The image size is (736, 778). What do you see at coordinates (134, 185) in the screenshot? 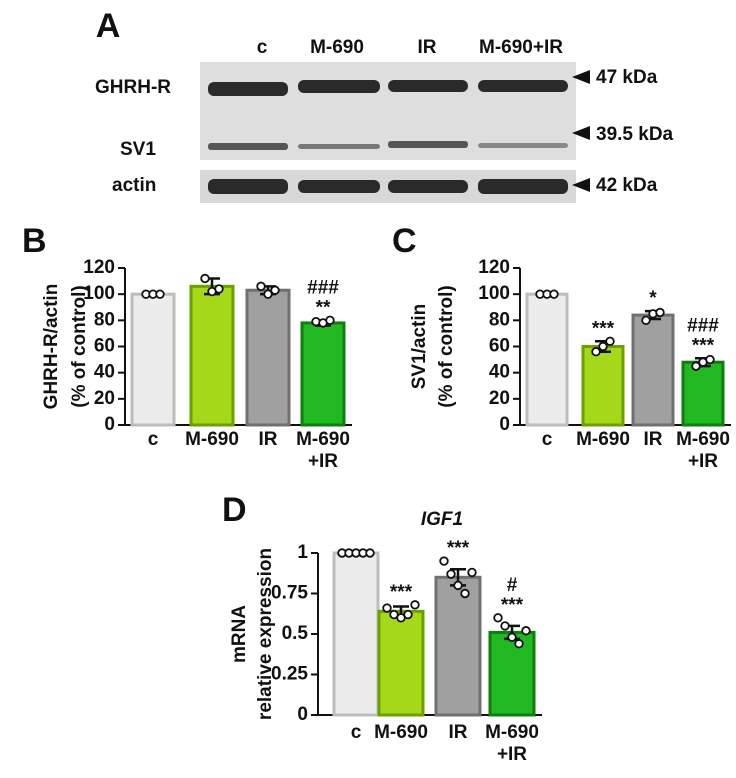
I see `band-label: actin` at bounding box center [134, 185].